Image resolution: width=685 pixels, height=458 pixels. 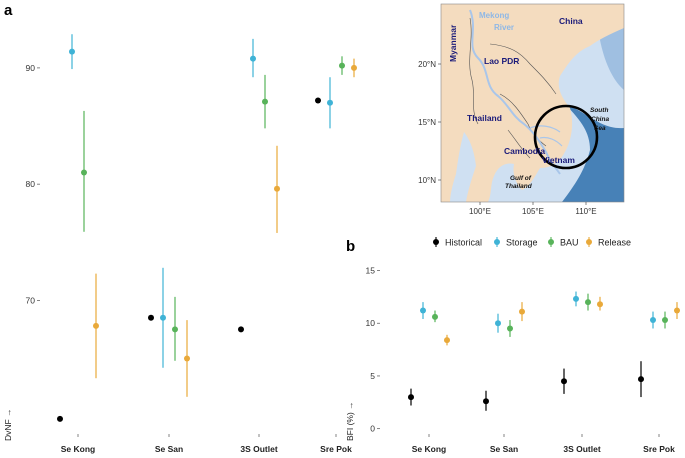 I want to click on x-category-3s-outlet: 3S Outlet, so click(x=581, y=449).